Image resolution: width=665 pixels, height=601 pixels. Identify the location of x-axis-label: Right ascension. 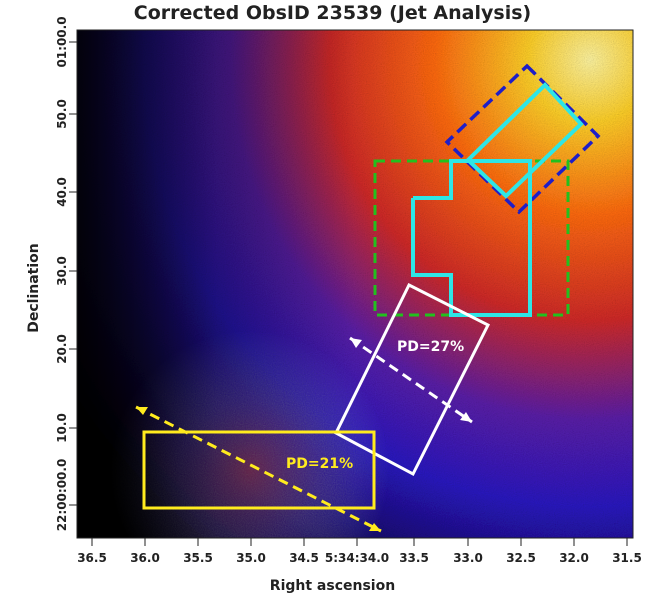
(332, 586).